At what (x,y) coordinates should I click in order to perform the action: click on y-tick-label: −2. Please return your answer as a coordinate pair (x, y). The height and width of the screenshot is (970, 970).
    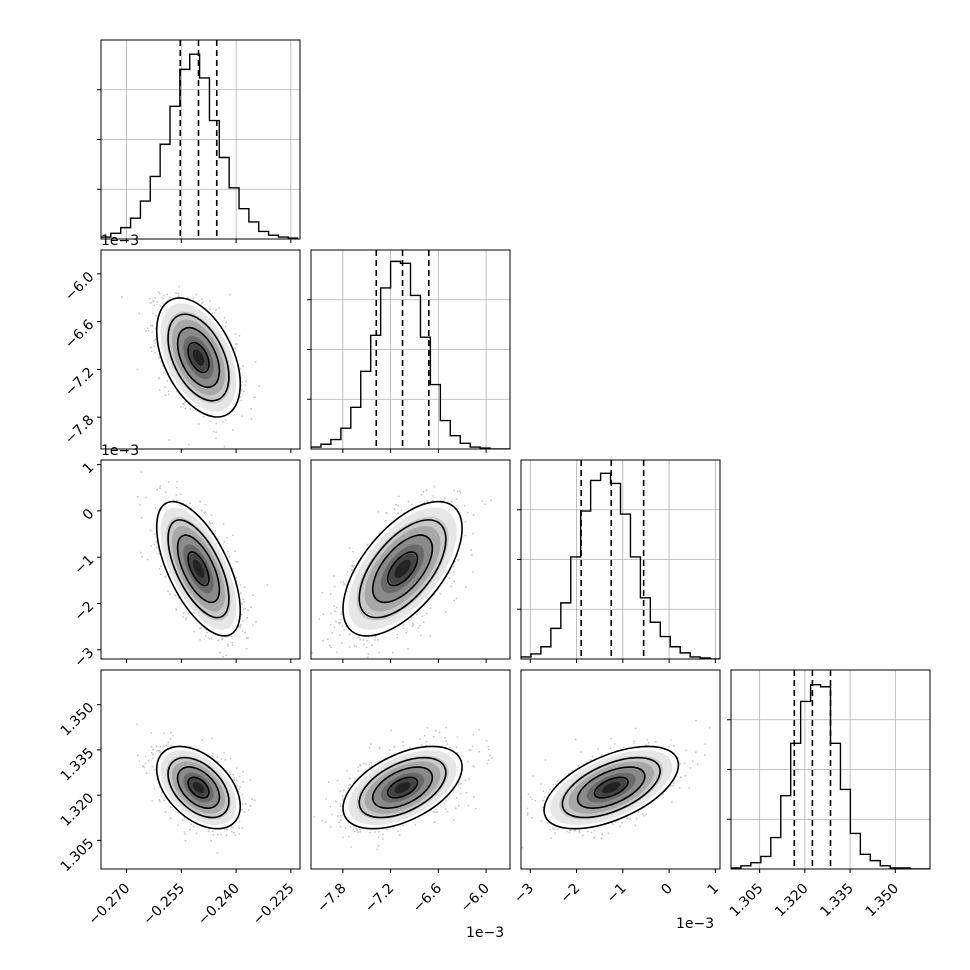
    Looking at the image, I should click on (84, 612).